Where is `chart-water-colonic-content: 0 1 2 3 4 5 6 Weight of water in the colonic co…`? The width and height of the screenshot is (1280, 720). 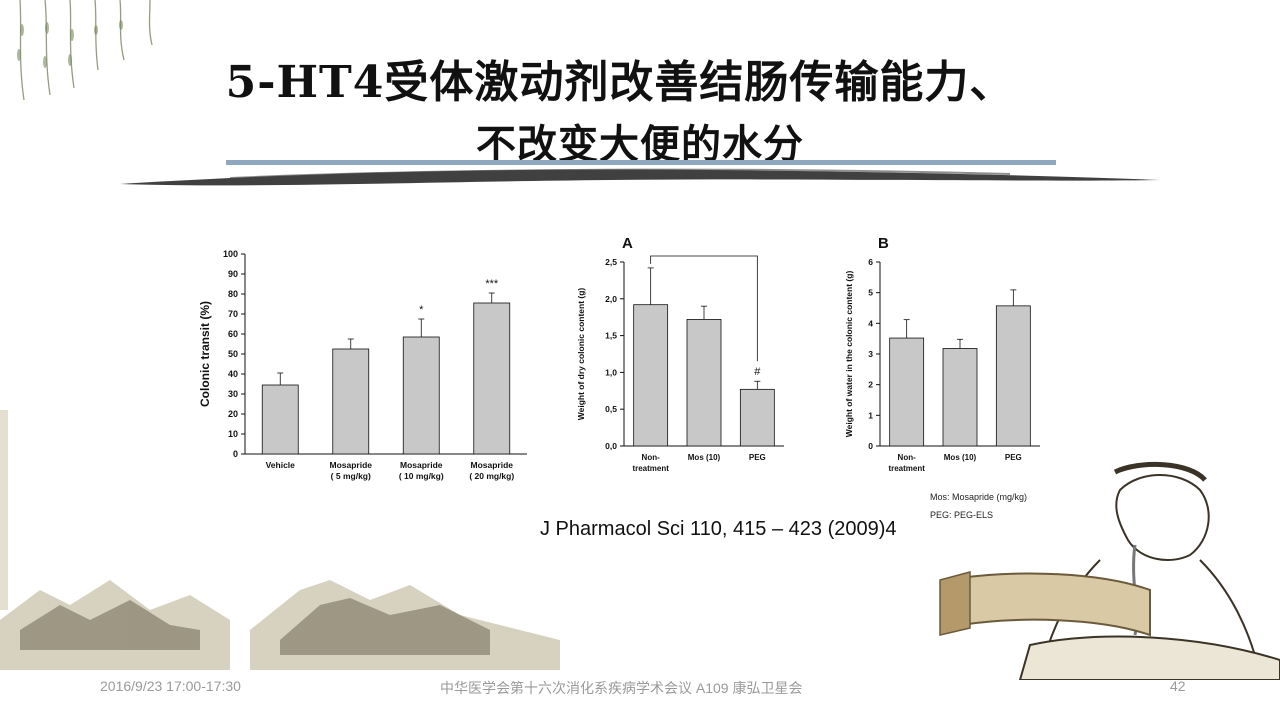 chart-water-colonic-content: 0 1 2 3 4 5 6 Weight of water in the colonic co… is located at coordinates (942, 354).